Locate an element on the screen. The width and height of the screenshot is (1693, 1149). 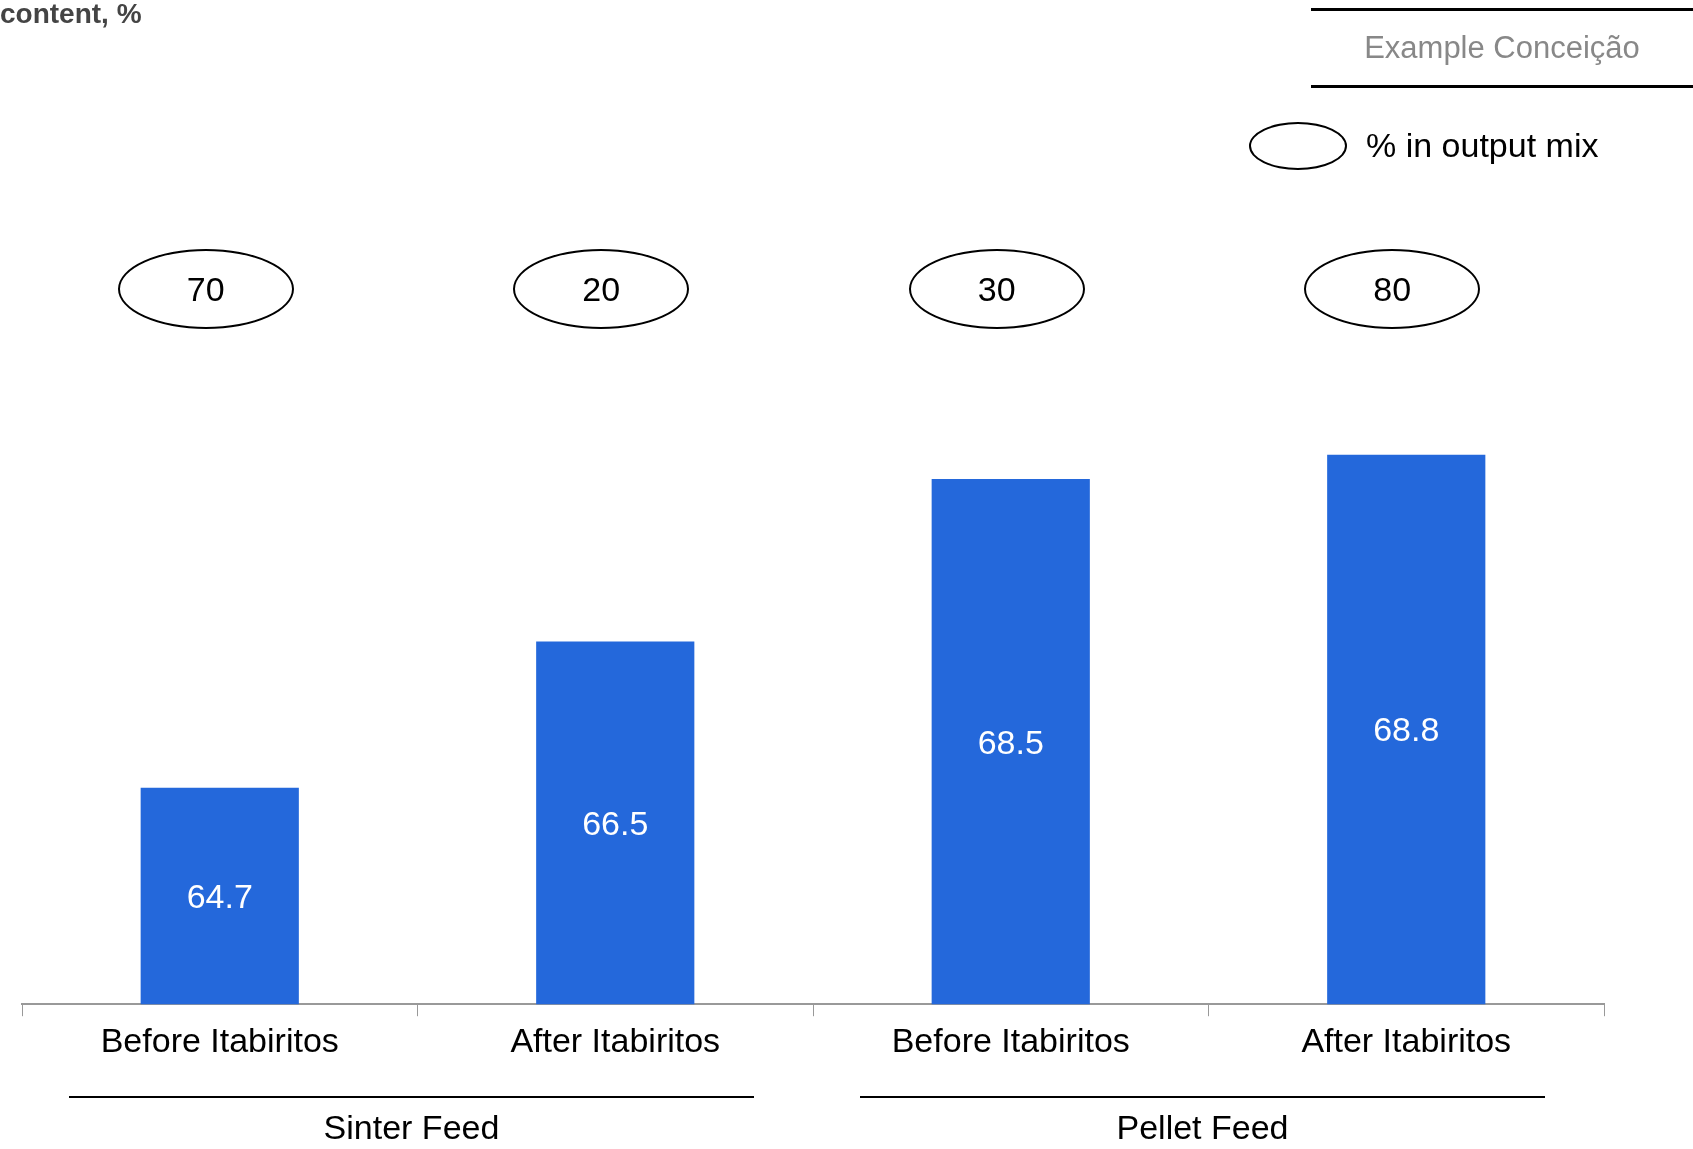
annotation: Pellet Feed is located at coordinates (1202, 1127).